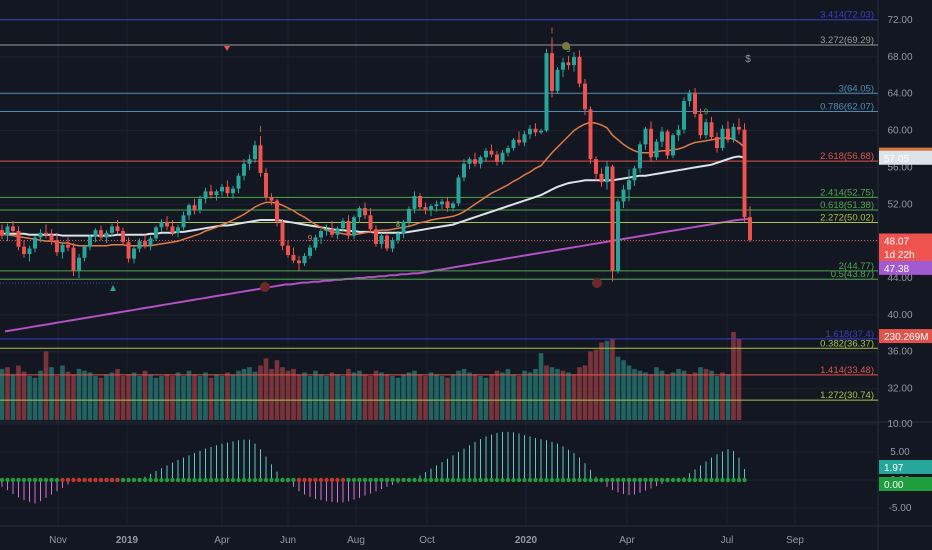  Describe the element at coordinates (847, 40) in the screenshot. I see `fib-level-label: 3.272(69.29)` at that location.